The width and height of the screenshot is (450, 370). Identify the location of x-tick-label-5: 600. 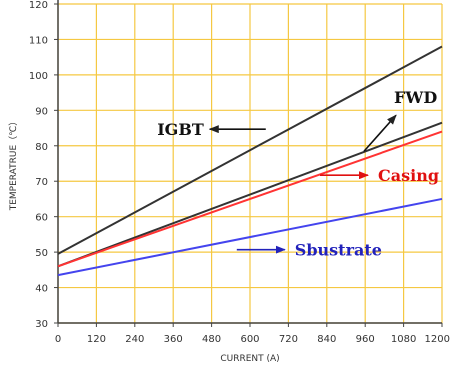
(249, 339).